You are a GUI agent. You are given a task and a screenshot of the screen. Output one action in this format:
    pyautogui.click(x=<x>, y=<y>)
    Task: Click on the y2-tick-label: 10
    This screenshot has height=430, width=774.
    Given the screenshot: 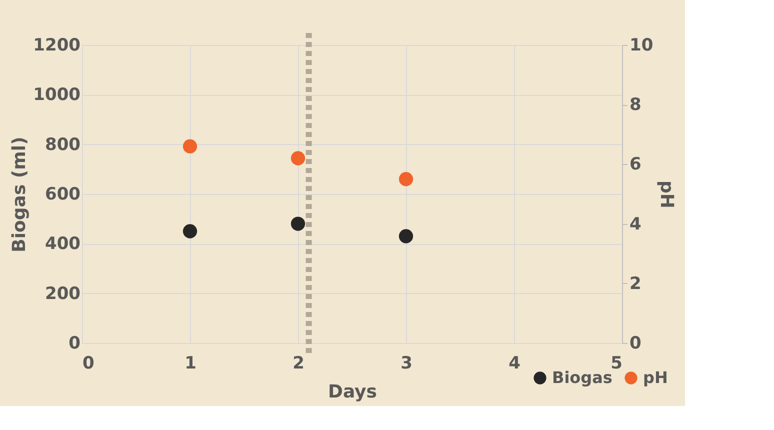 What is the action you would take?
    pyautogui.click(x=642, y=46)
    